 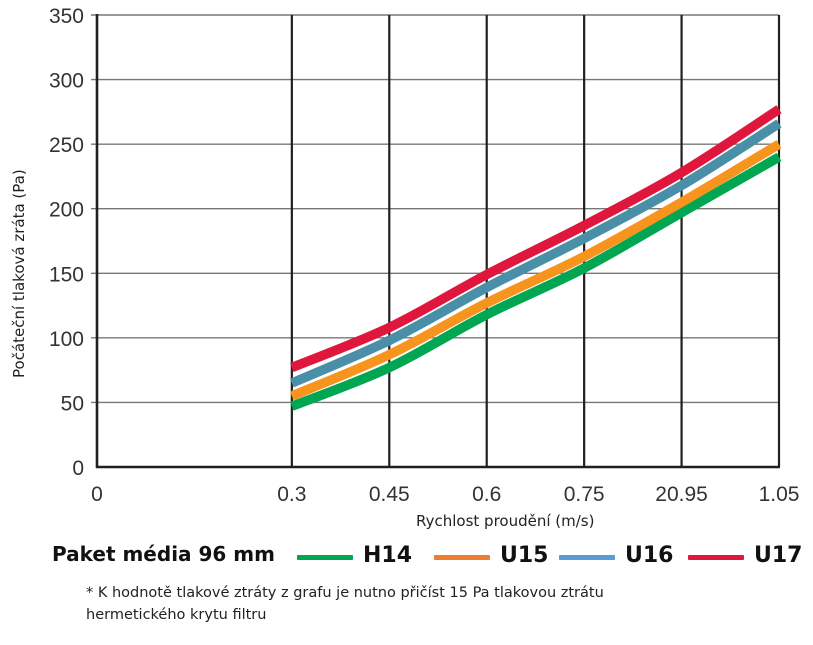 I want to click on y-tick-label: 150, so click(x=66, y=274).